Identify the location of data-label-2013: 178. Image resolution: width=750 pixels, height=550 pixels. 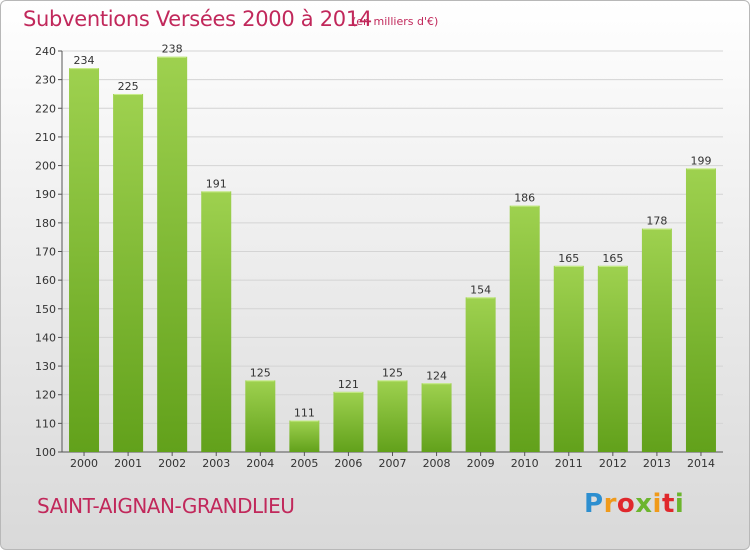
(656, 221).